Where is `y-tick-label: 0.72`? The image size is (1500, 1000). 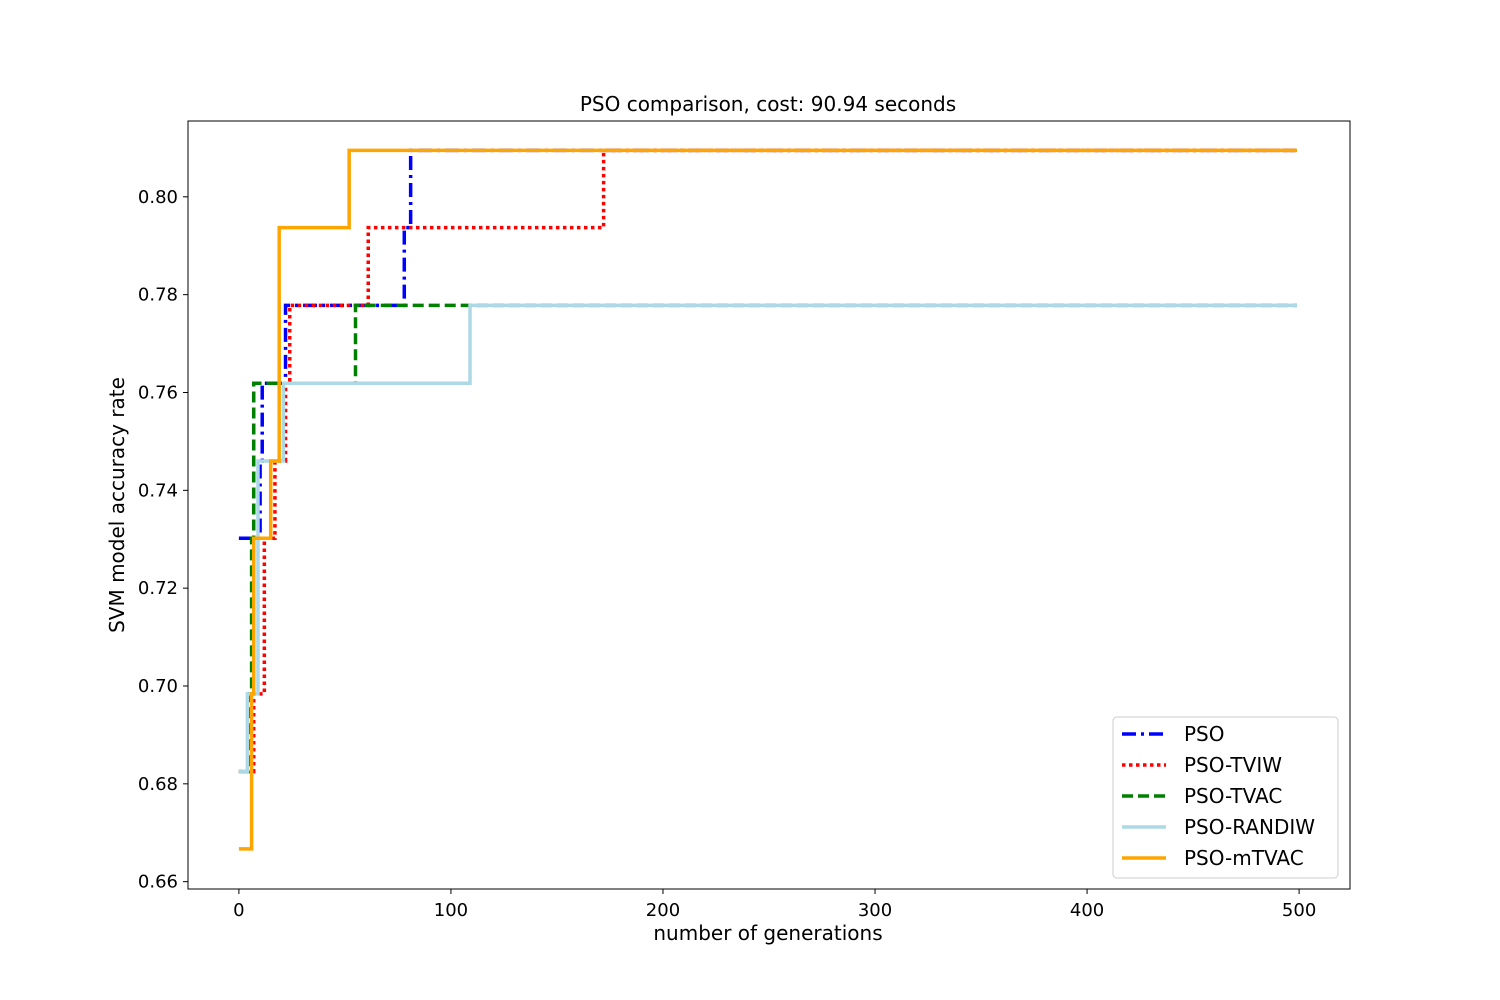
y-tick-label: 0.72 is located at coordinates (158, 588).